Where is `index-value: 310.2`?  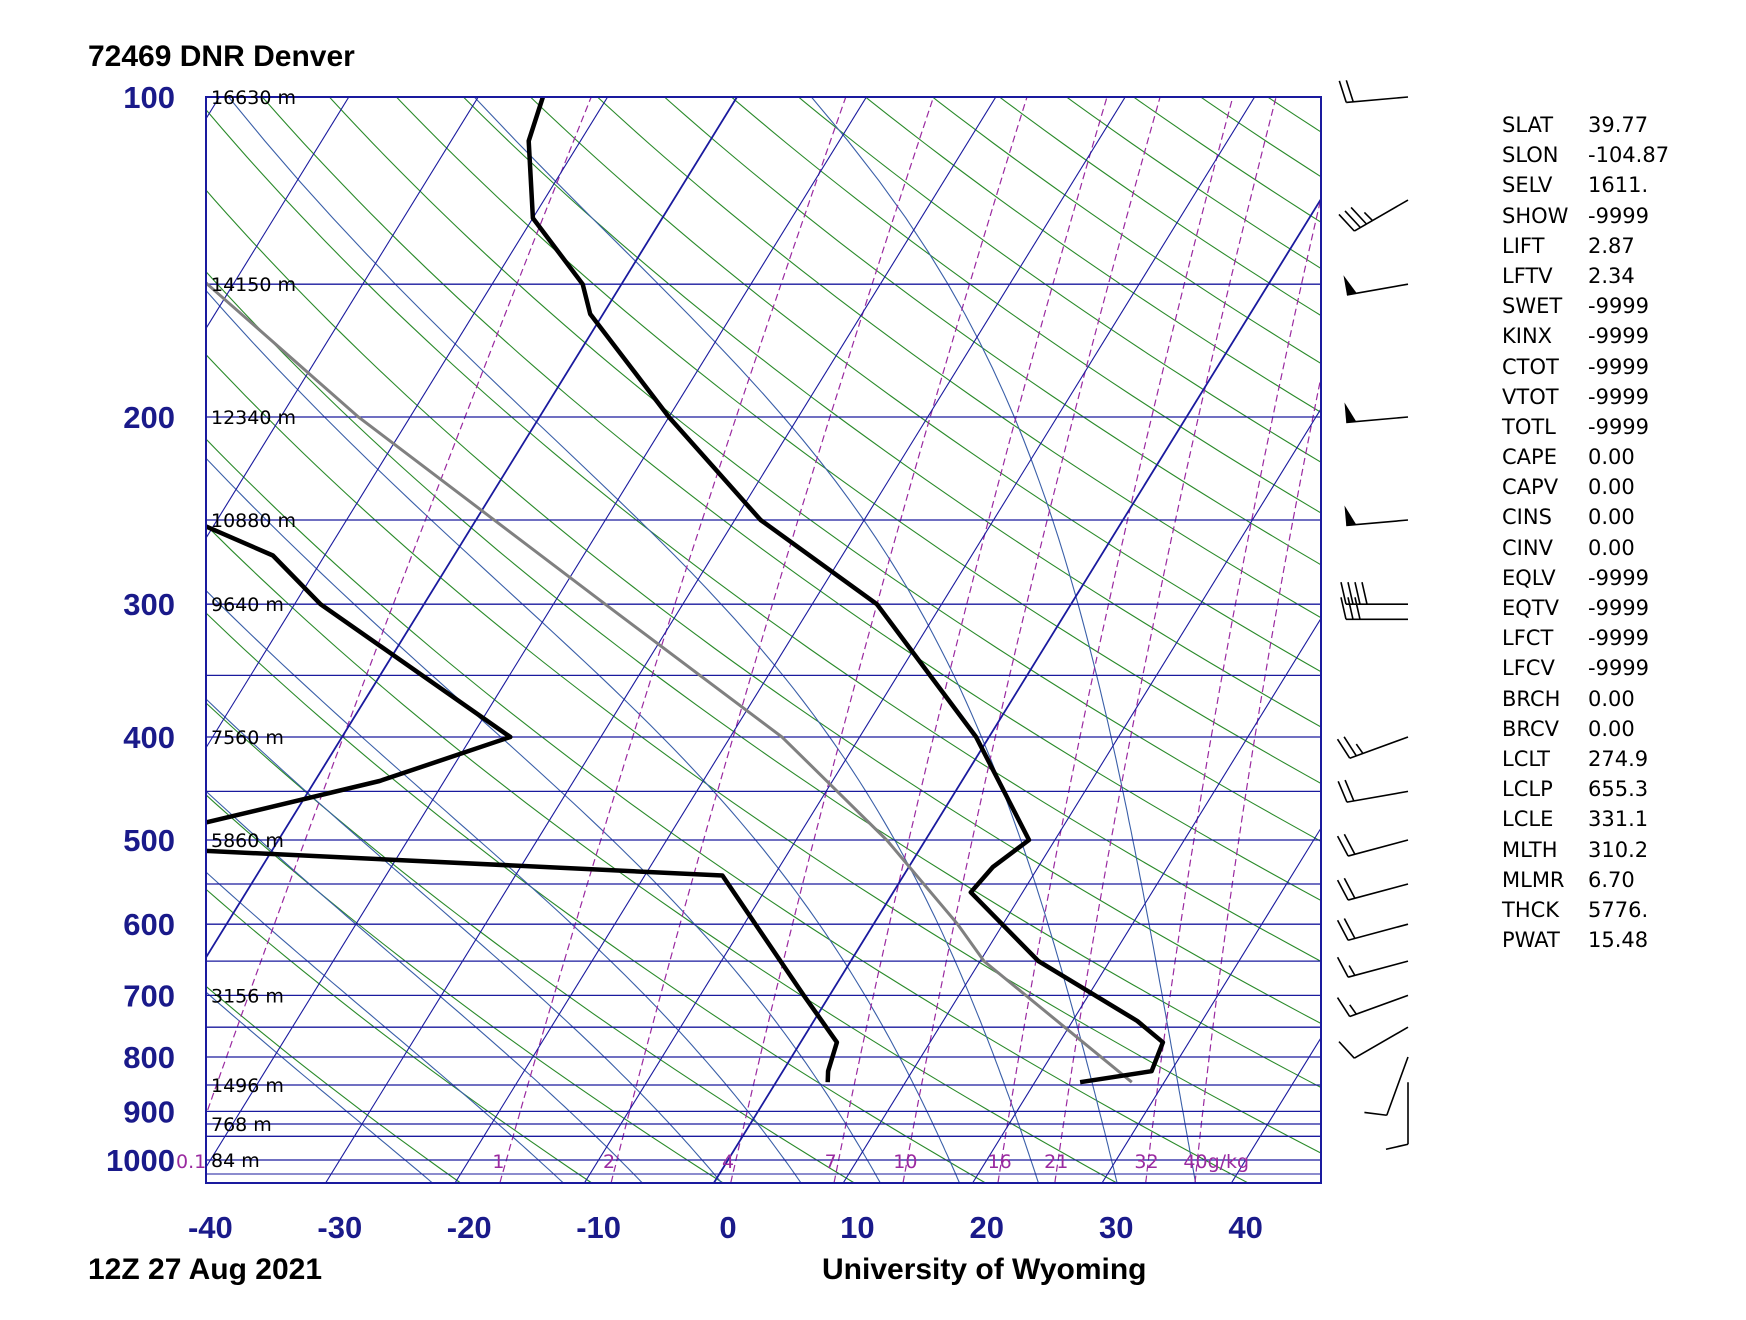
index-value: 310.2 is located at coordinates (1618, 849).